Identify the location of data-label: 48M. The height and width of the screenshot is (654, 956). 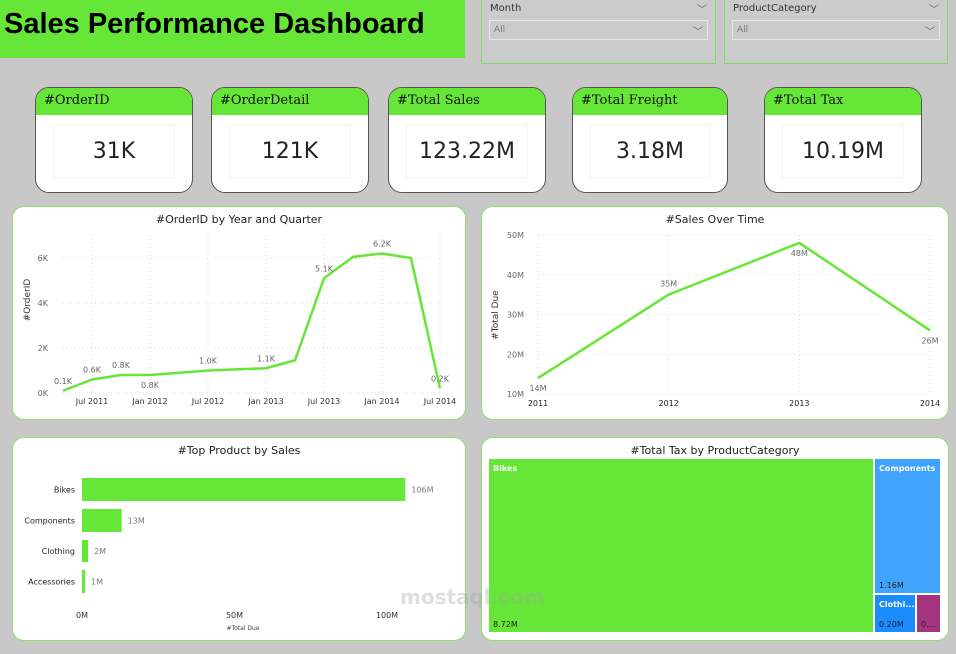
(799, 253).